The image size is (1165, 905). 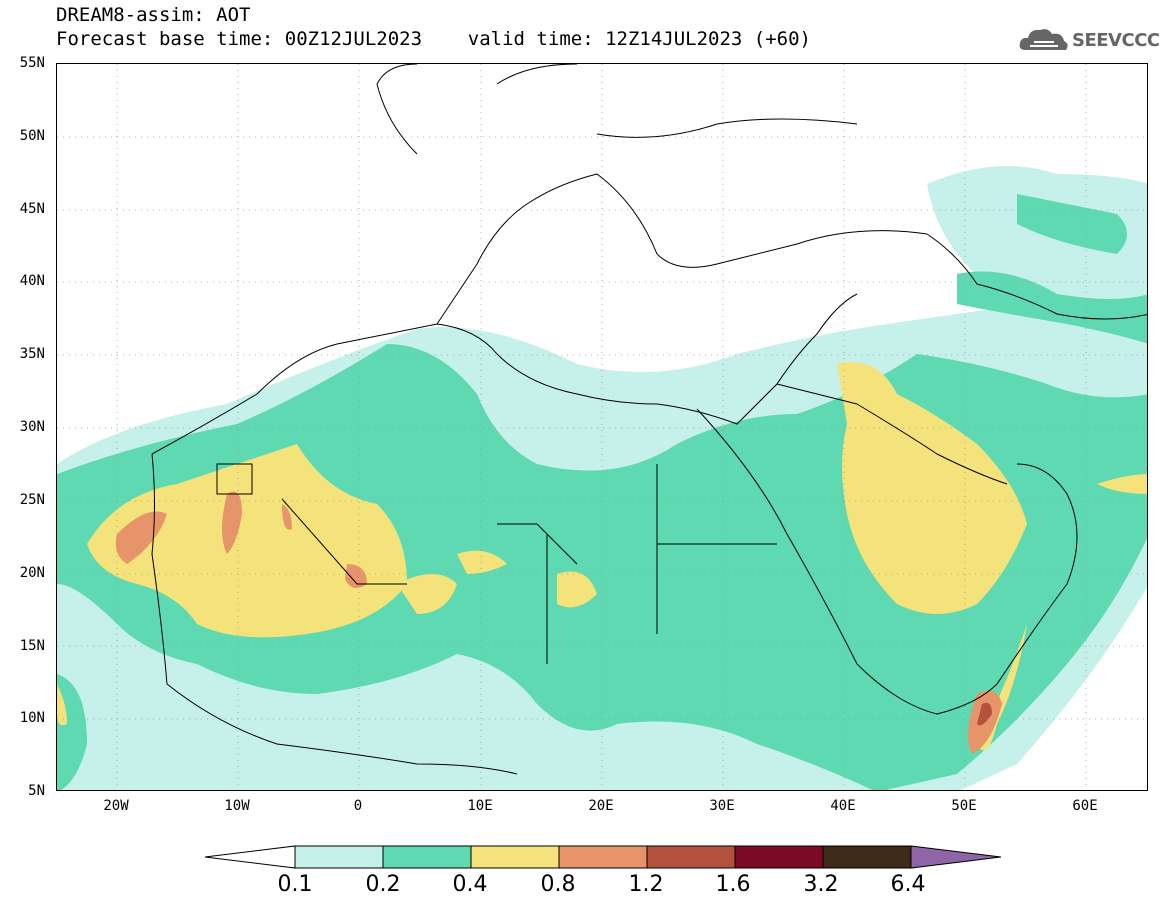 I want to click on aot-band-1.2-1.6, so click(x=984, y=714).